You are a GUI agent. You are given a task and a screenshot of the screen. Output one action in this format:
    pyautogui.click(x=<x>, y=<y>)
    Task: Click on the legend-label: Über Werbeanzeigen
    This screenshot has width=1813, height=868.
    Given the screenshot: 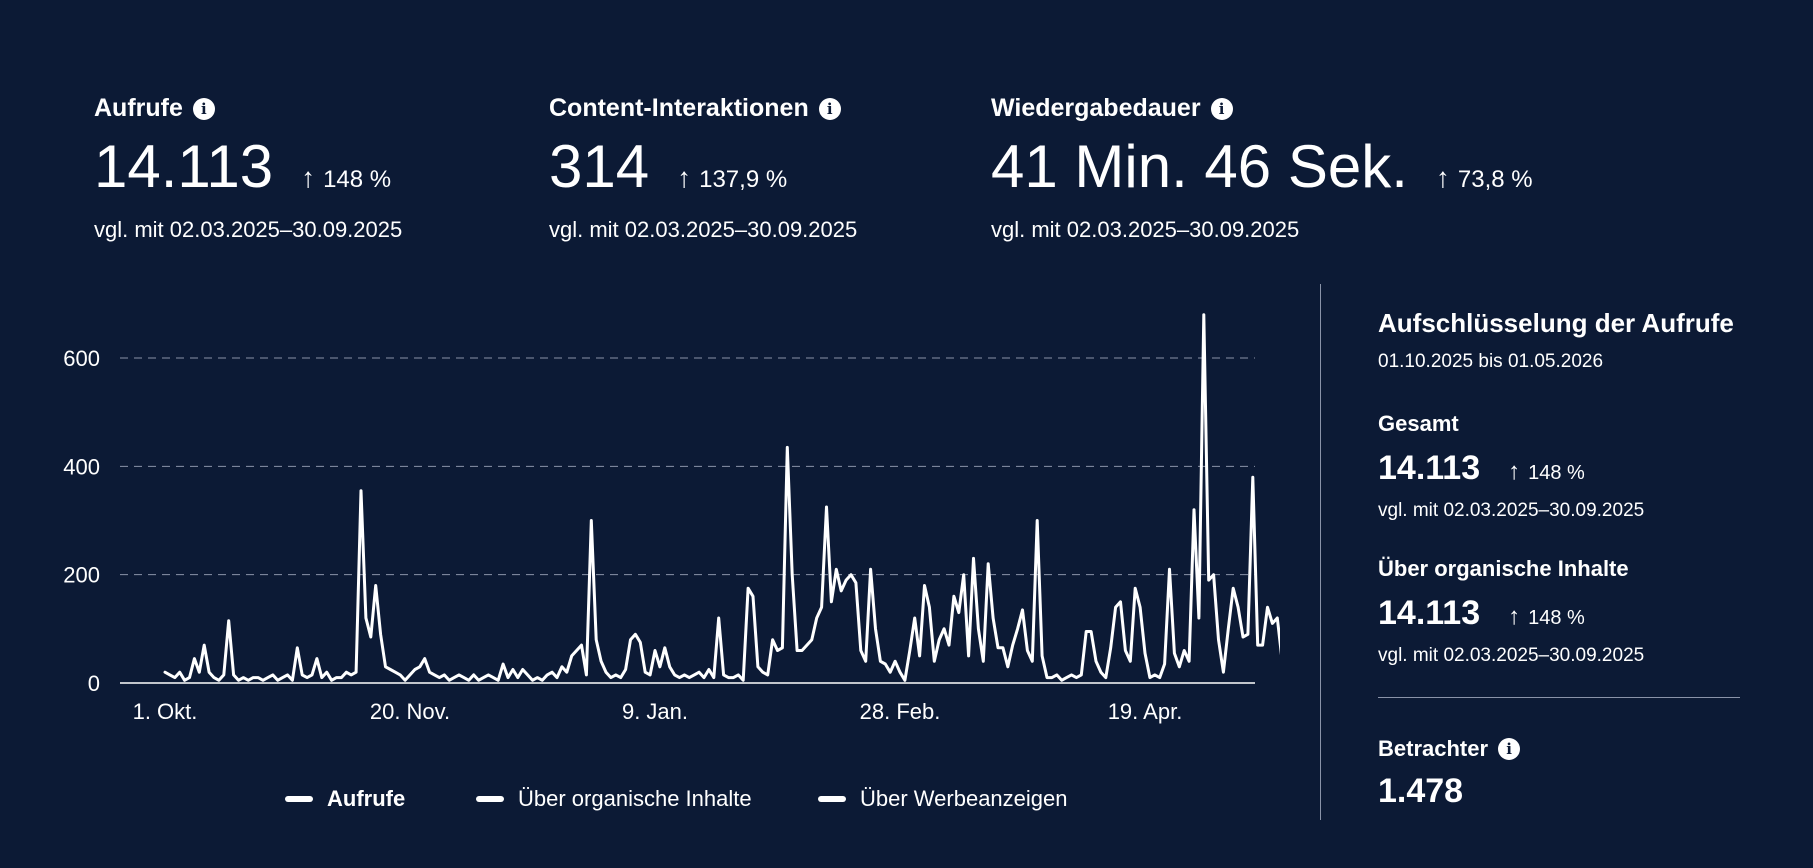 What is the action you would take?
    pyautogui.click(x=964, y=798)
    